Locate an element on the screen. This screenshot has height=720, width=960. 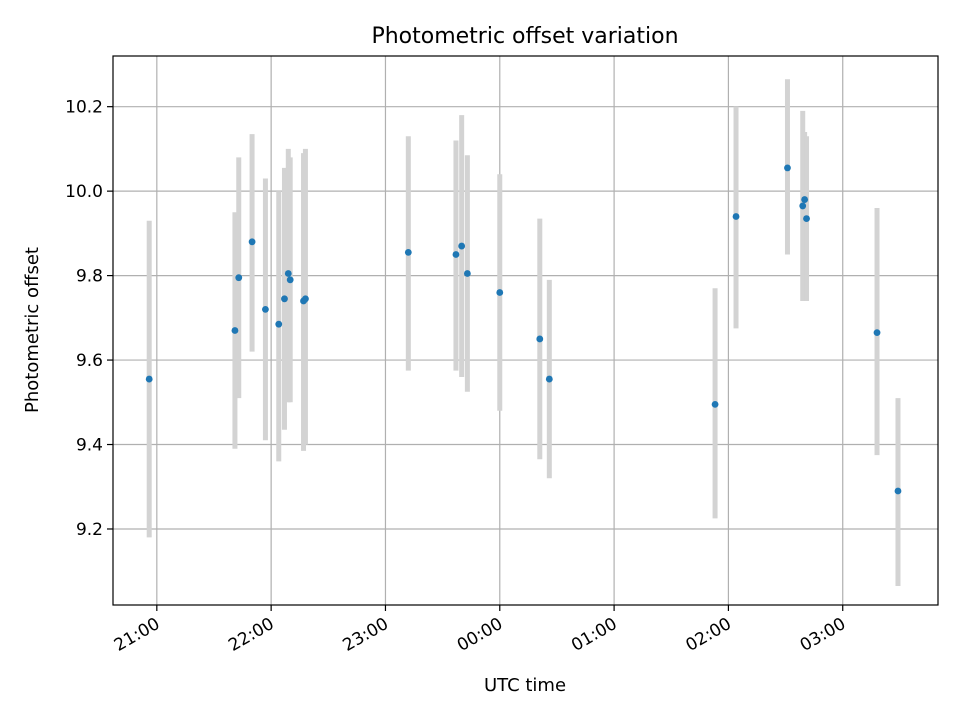
x-axis-label: UTC time is located at coordinates (525, 685).